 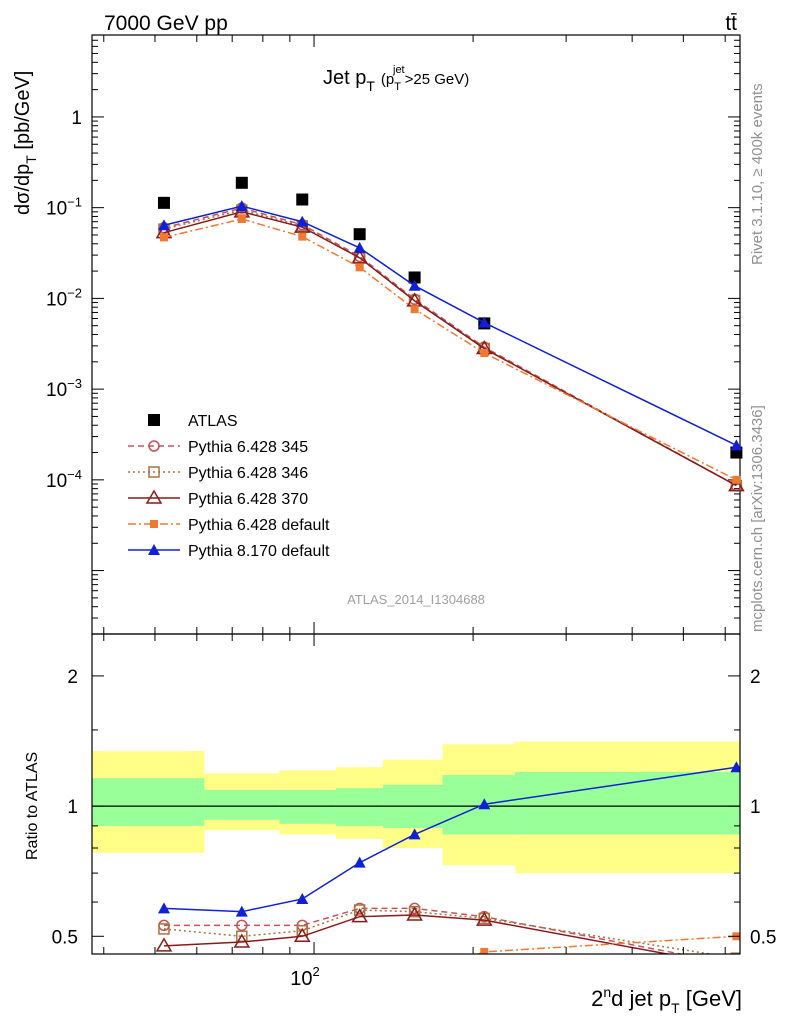 What do you see at coordinates (416, 807) in the screenshot?
I see `ratio-uncertainty-bands` at bounding box center [416, 807].